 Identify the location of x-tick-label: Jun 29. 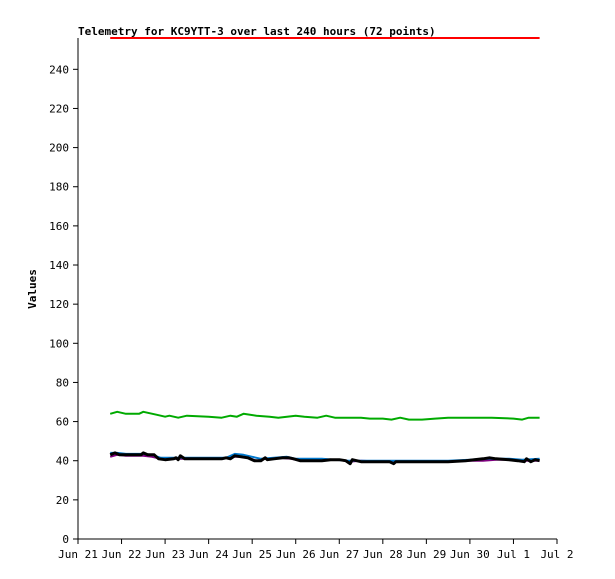
(426, 554).